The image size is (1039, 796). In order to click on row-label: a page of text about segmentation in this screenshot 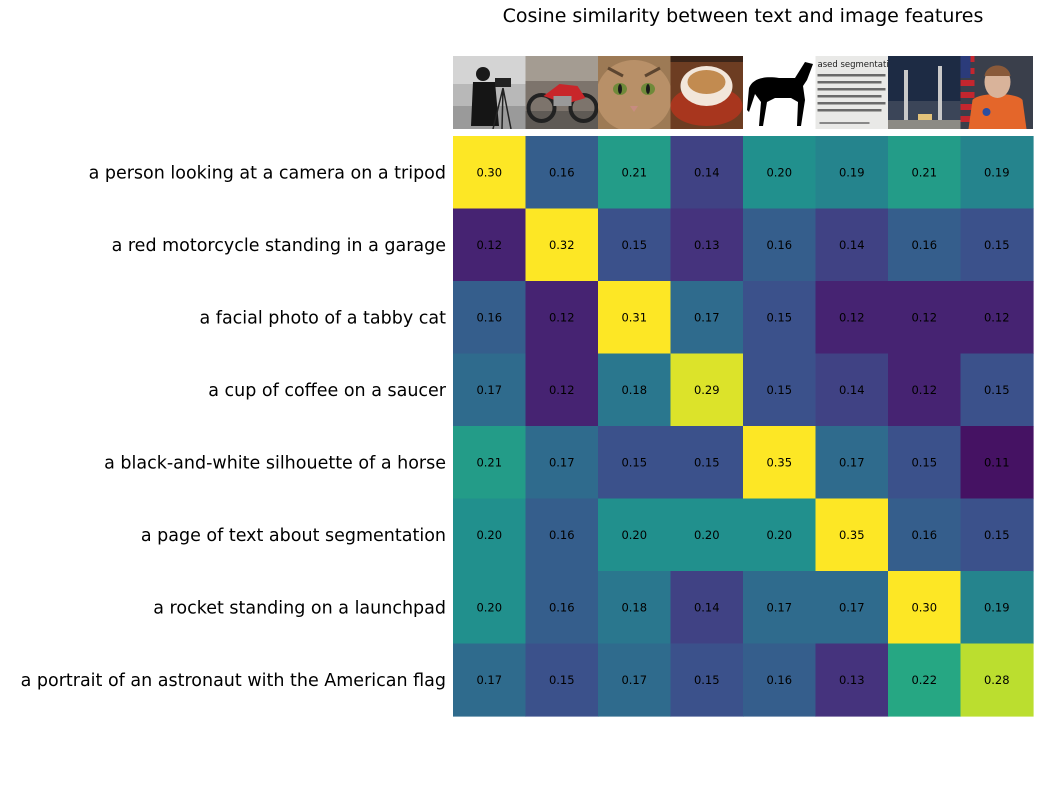, I will do `click(293, 536)`.